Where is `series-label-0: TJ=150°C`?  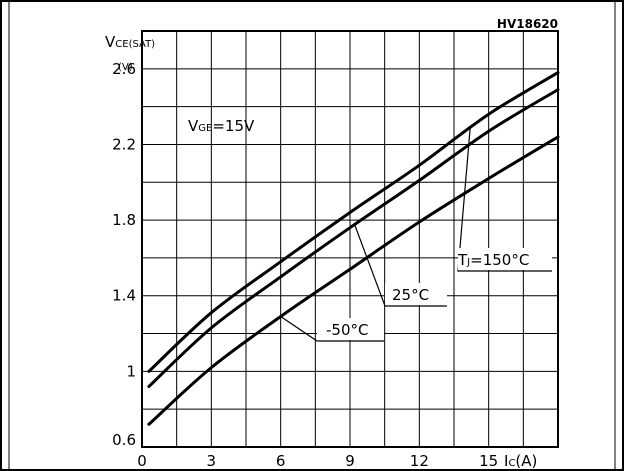
series-label-0: TJ=150°C is located at coordinates (493, 260).